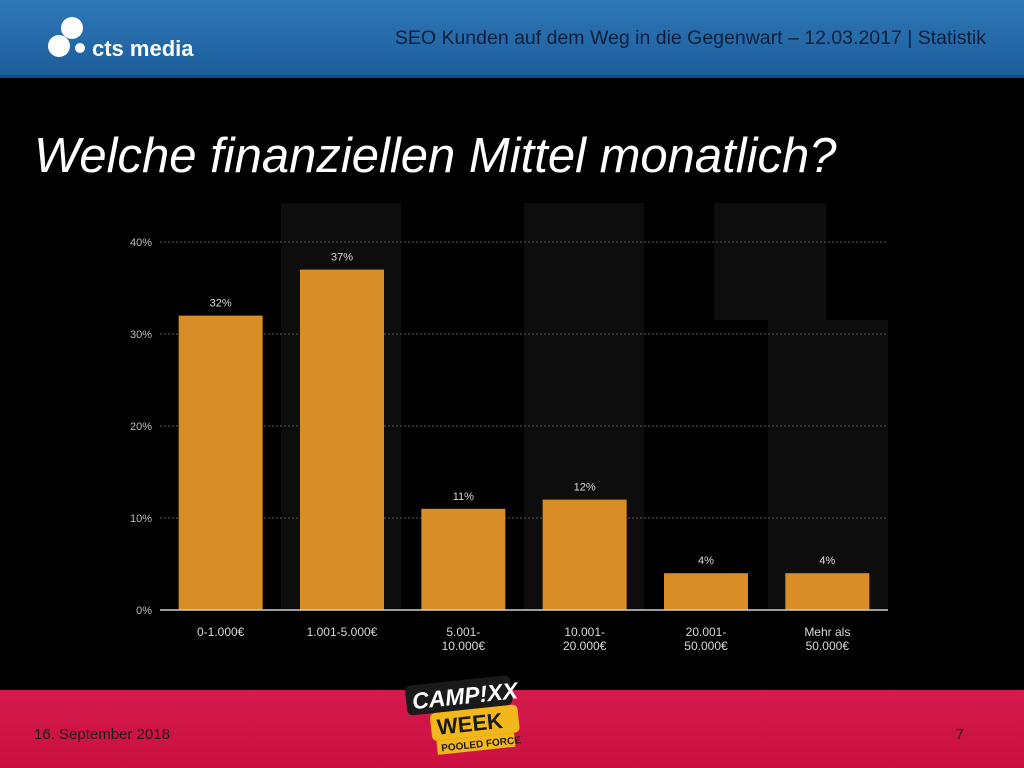 The width and height of the screenshot is (1024, 768). What do you see at coordinates (585, 646) in the screenshot?
I see `x-tick-label: 20.000€` at bounding box center [585, 646].